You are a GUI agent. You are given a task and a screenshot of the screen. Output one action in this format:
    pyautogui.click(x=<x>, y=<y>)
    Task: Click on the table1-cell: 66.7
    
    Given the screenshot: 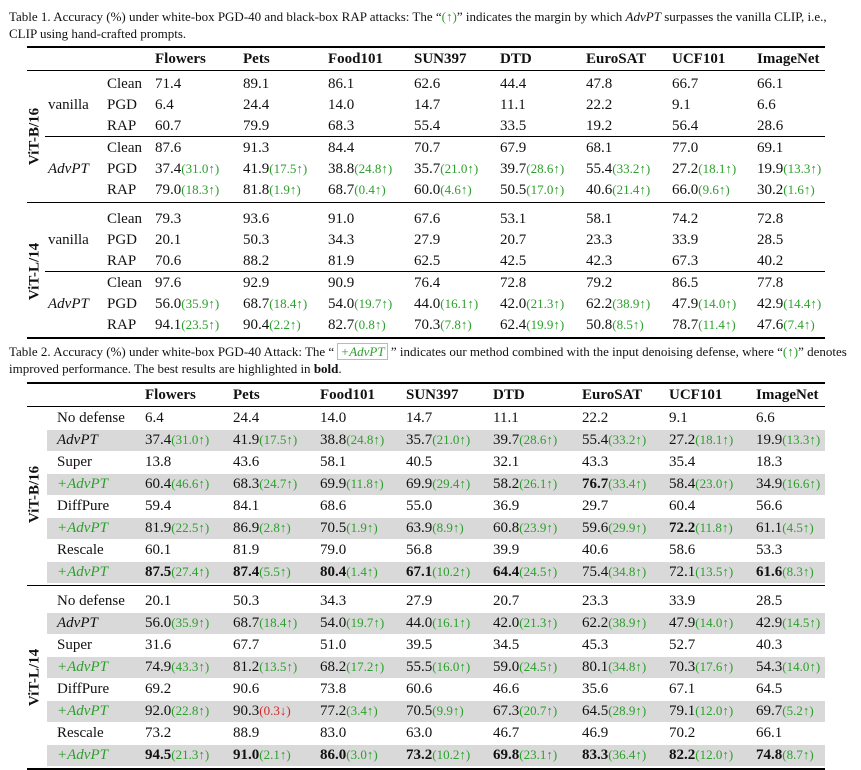 What is the action you would take?
    pyautogui.click(x=685, y=84)
    